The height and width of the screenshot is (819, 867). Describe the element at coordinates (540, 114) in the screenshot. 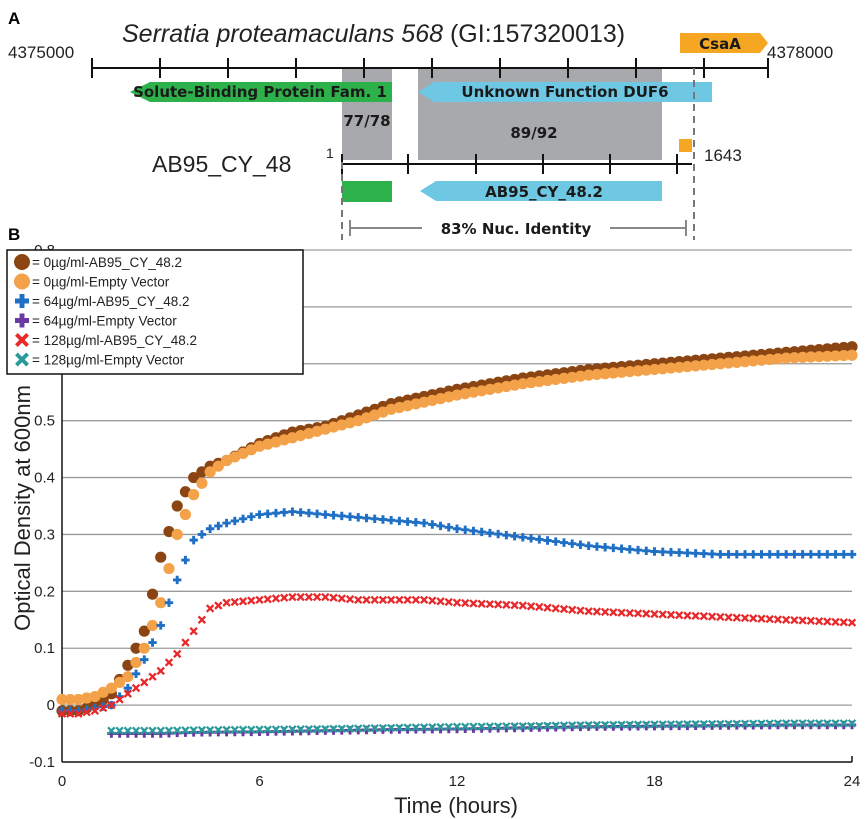

I see `alignment-block-right` at that location.